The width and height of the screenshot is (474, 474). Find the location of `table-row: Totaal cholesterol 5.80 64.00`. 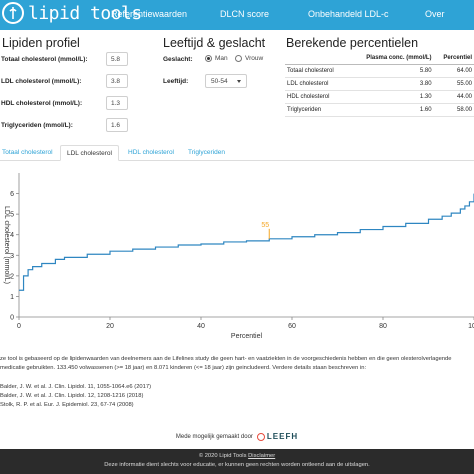

table-row: Totaal cholesterol 5.80 64.00 is located at coordinates (379, 71).